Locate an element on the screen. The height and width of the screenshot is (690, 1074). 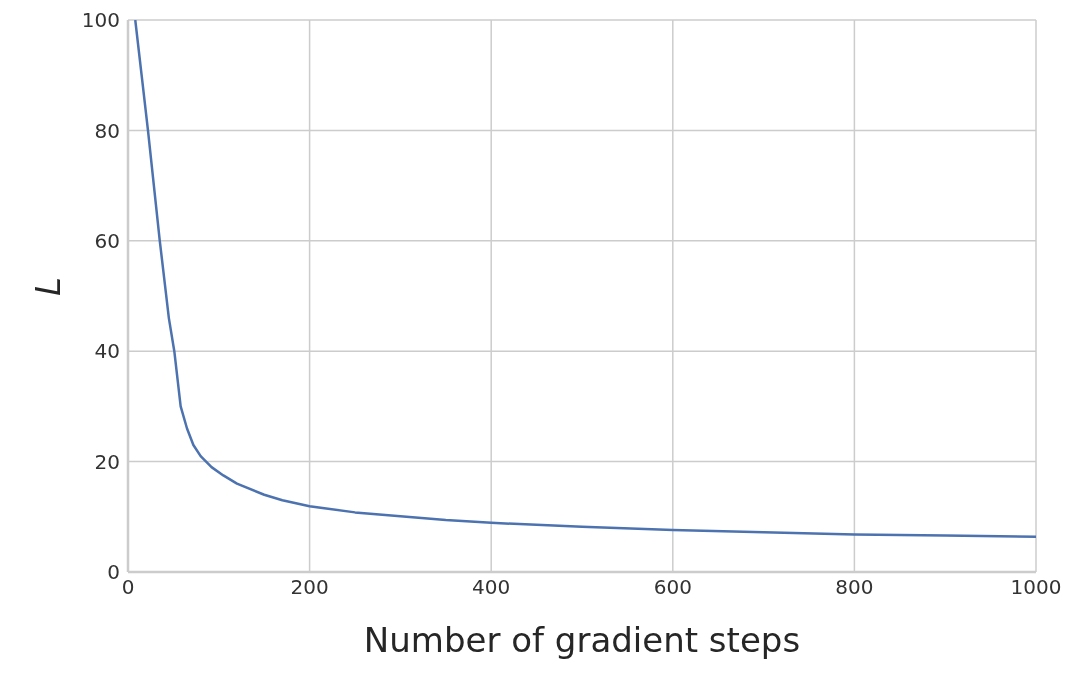
y-tick-label: 20 is located at coordinates (107, 461).